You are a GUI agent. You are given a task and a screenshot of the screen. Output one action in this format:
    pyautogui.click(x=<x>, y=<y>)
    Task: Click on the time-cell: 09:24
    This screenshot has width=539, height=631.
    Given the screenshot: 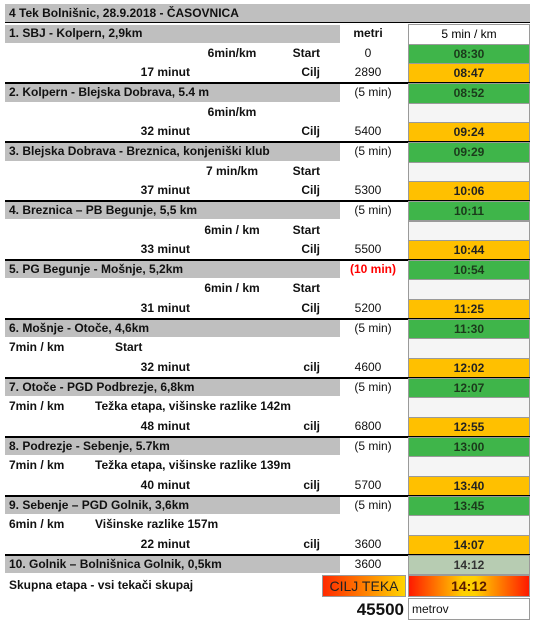 What is the action you would take?
    pyautogui.click(x=469, y=132)
    